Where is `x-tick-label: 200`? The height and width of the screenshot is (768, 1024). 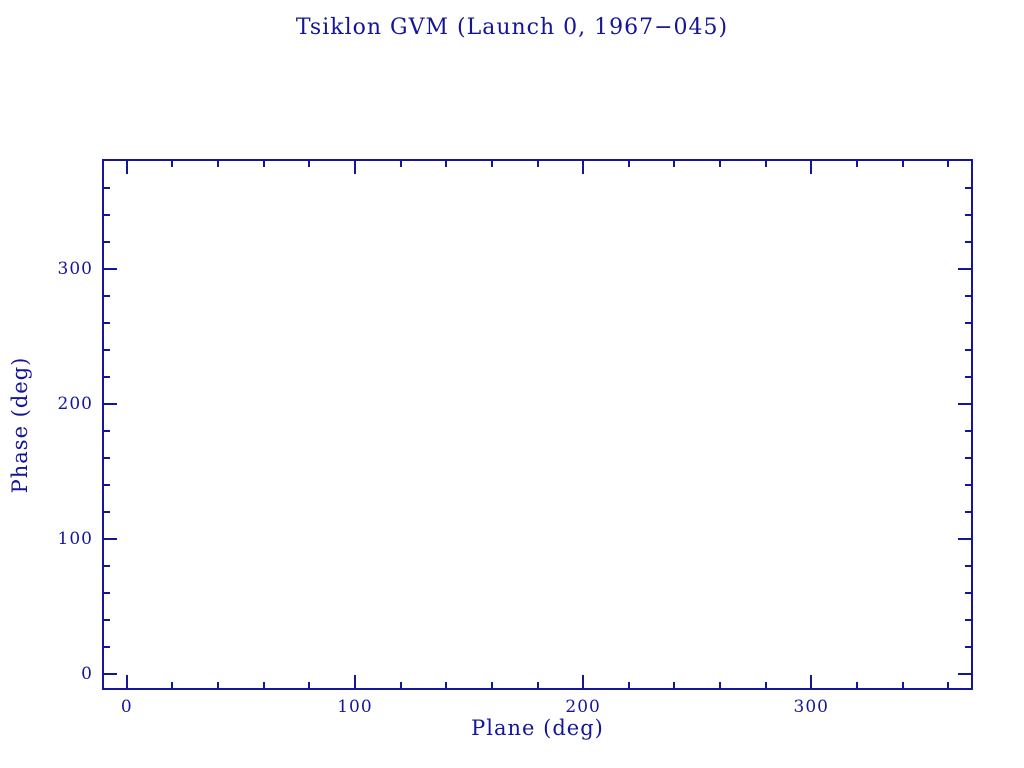
x-tick-label: 200 is located at coordinates (583, 707).